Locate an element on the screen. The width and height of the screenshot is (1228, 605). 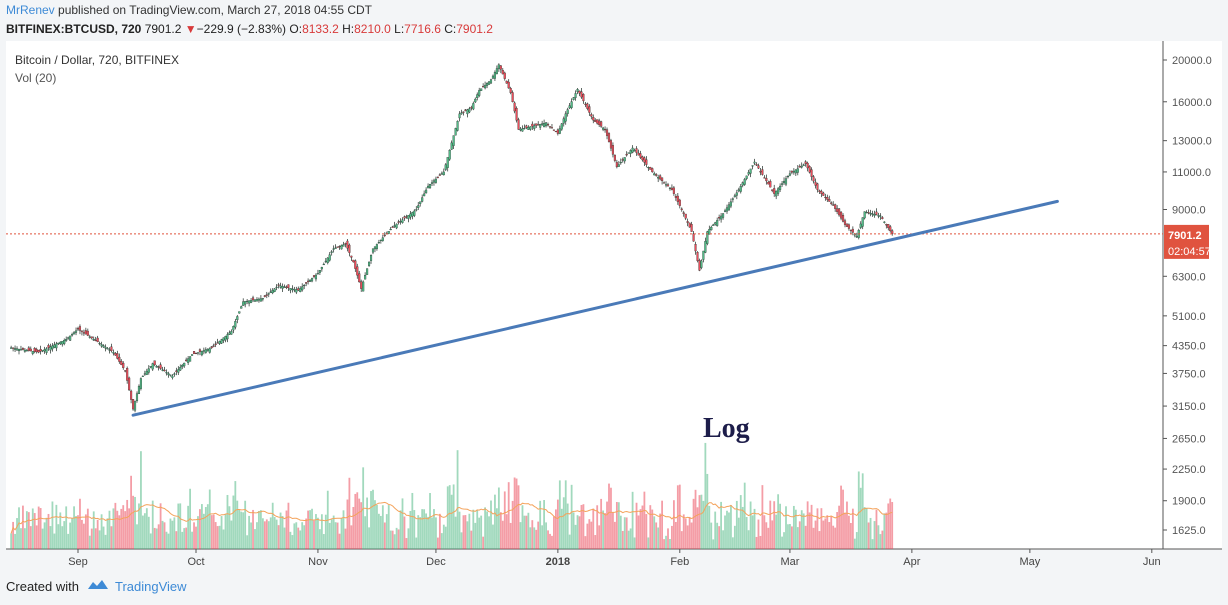
y-tick-label: 13000.0 is located at coordinates (1192, 142).